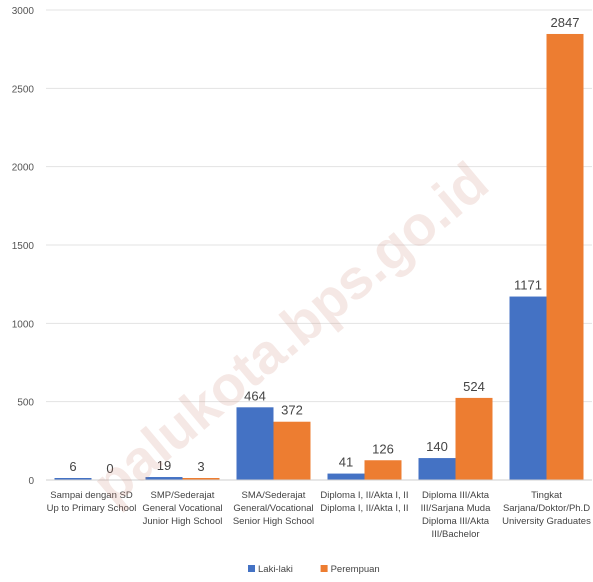 The image size is (593, 582). What do you see at coordinates (23, 89) in the screenshot?
I see `y-tick-label: 2500` at bounding box center [23, 89].